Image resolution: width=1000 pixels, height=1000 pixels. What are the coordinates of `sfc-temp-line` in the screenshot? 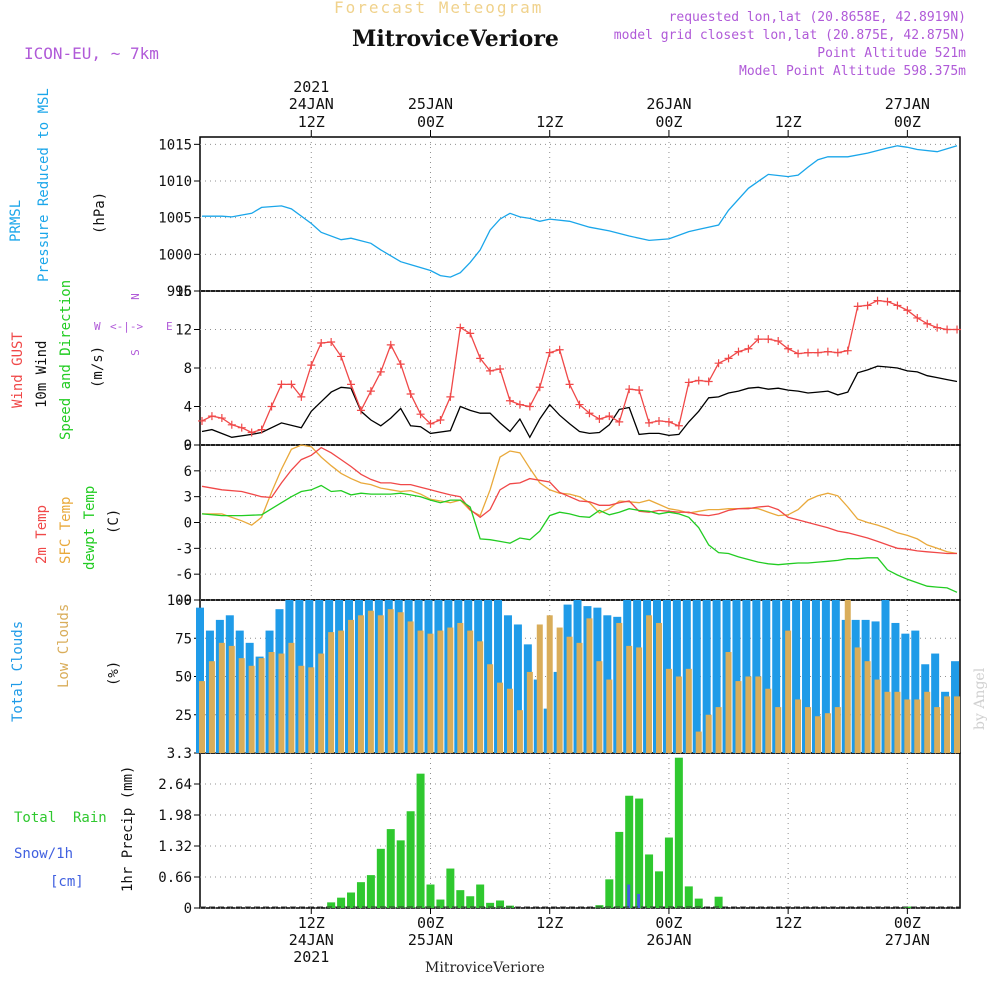 It's located at (580, 499).